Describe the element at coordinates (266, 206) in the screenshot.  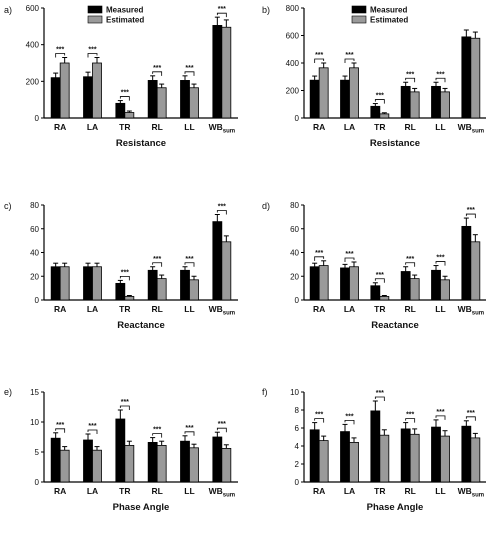
I see `panel-label: d)` at that location.